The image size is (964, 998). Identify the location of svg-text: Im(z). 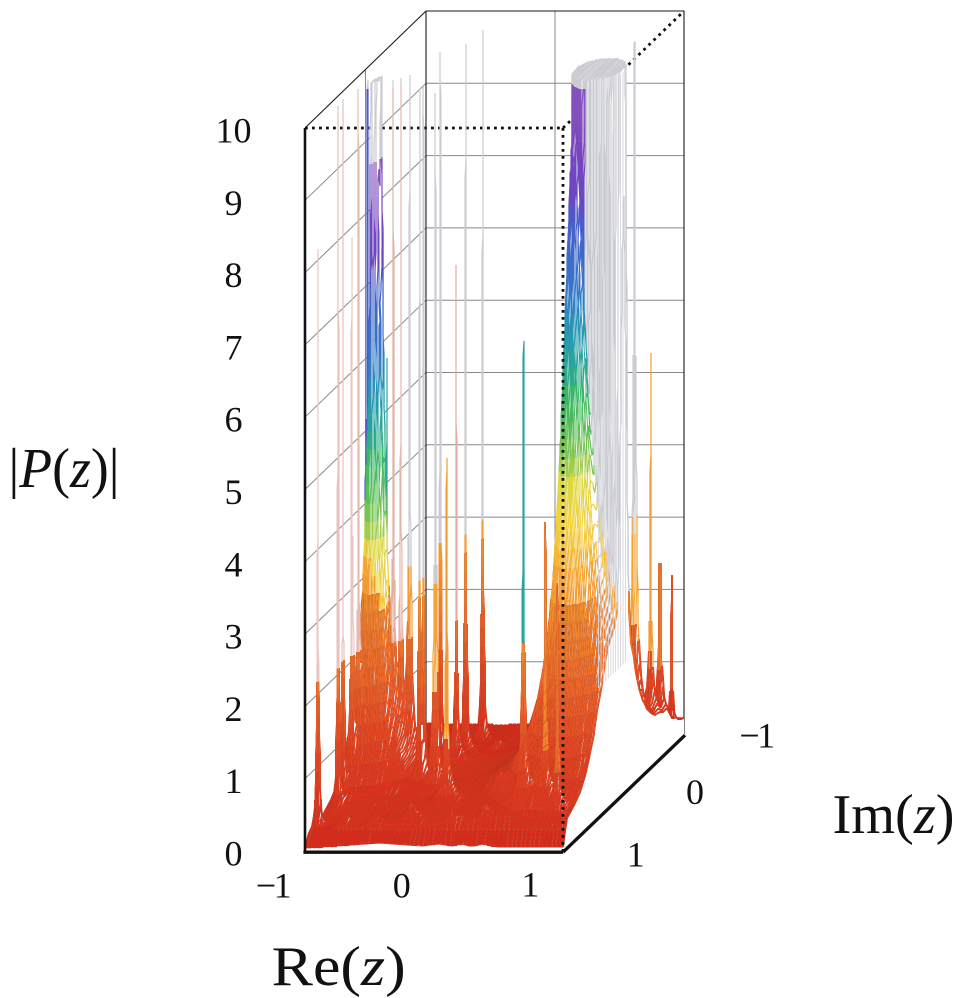
(894, 815).